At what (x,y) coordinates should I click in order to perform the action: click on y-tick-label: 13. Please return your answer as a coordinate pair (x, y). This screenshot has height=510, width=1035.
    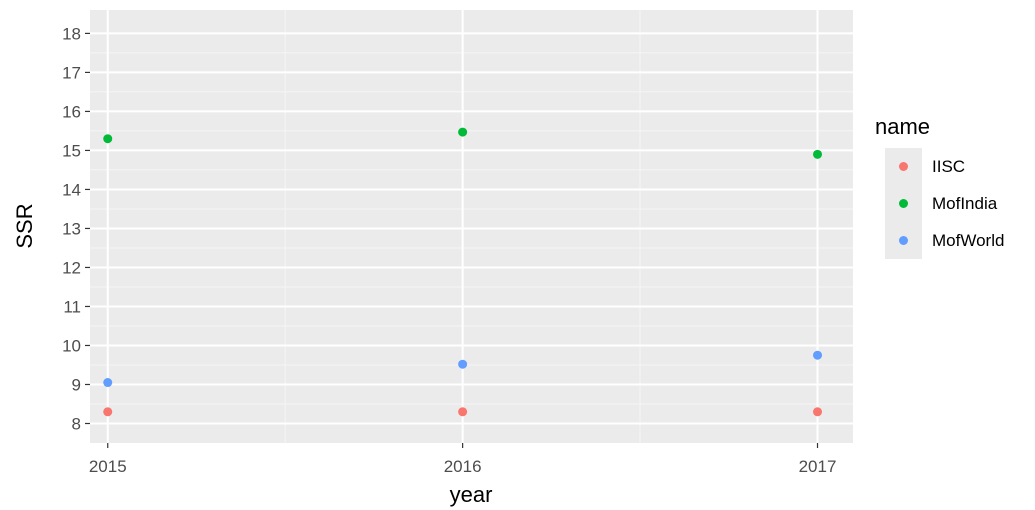
    Looking at the image, I should click on (71, 228).